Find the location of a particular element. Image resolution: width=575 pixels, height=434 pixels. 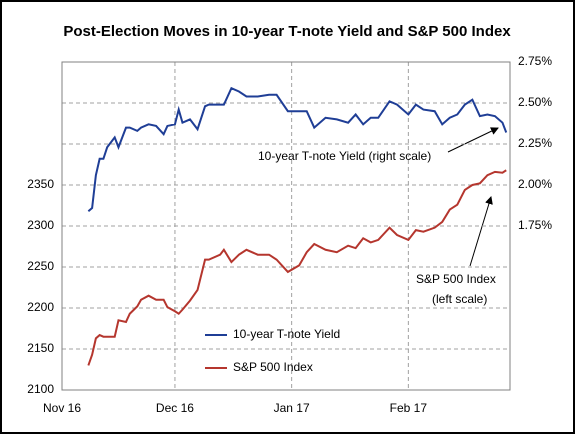

x-tick-label: Jan 17 is located at coordinates (292, 408).